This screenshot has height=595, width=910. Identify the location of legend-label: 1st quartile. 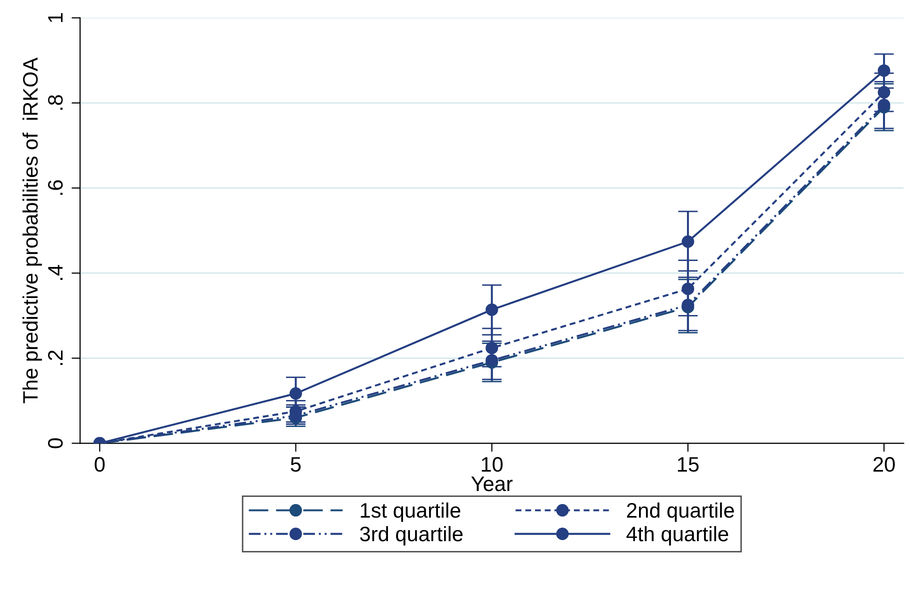
(410, 512).